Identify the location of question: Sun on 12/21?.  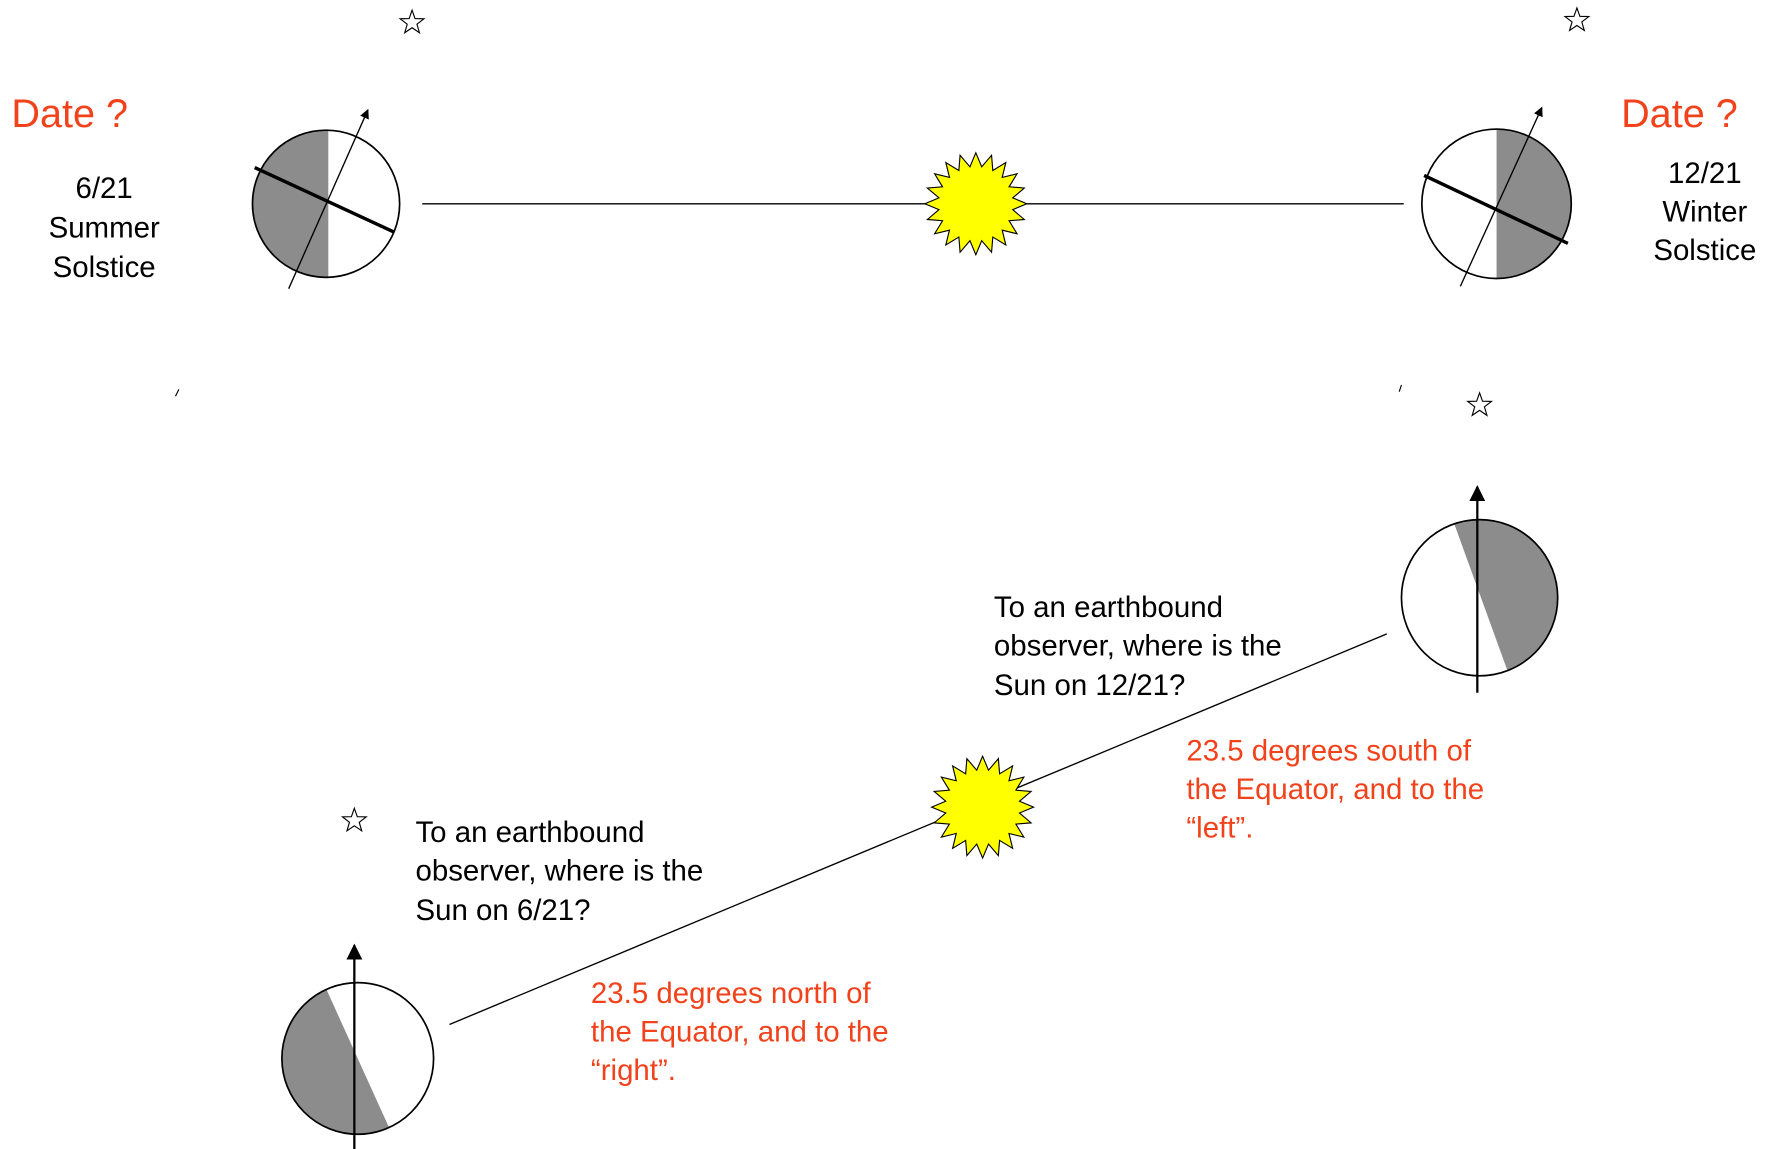
(1089, 685).